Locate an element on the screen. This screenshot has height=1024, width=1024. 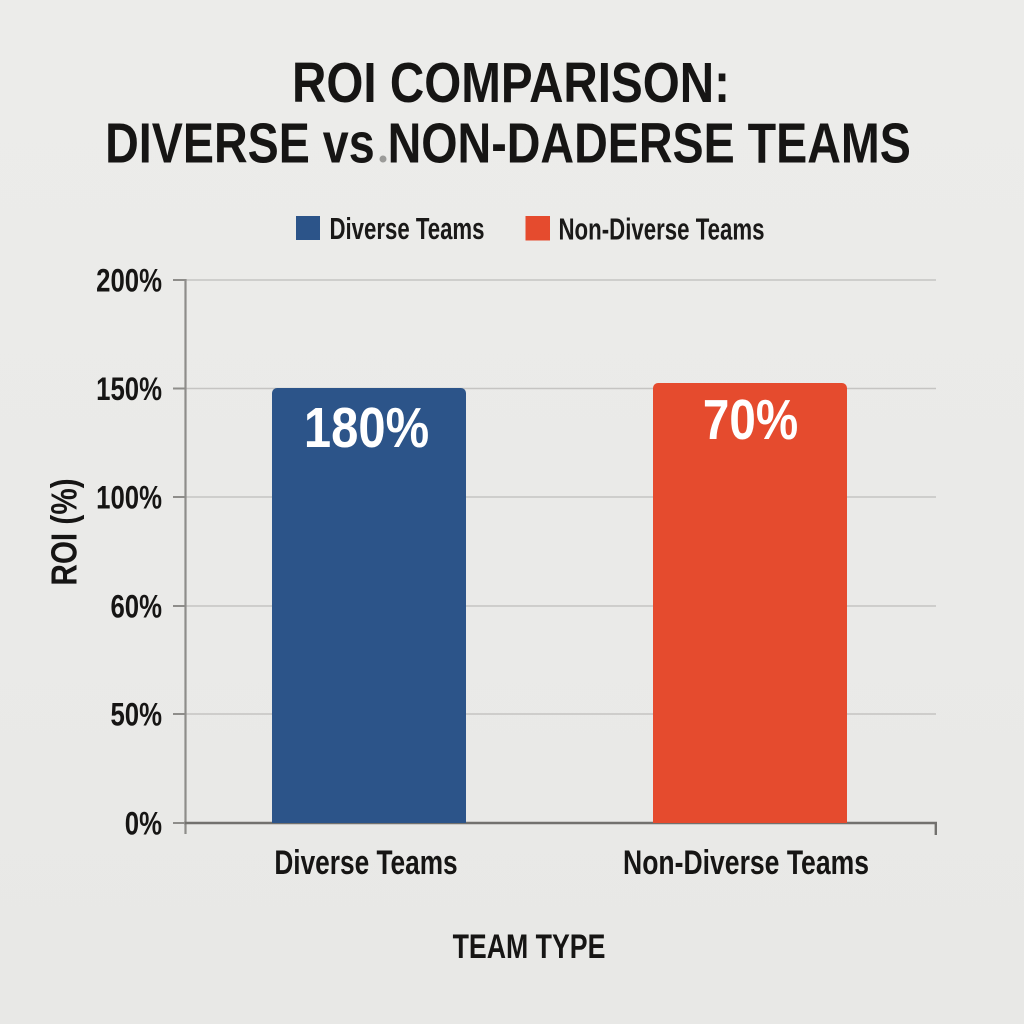
svg-text: 200% is located at coordinates (129, 281).